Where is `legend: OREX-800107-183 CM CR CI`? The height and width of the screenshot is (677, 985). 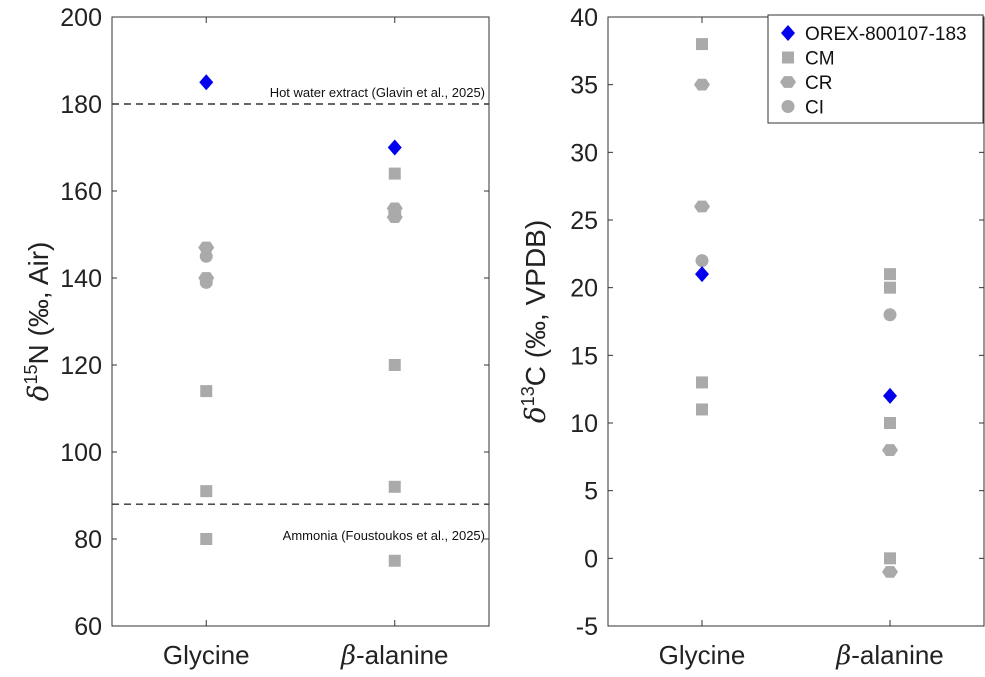
legend: OREX-800107-183 CM CR CI is located at coordinates (875, 69).